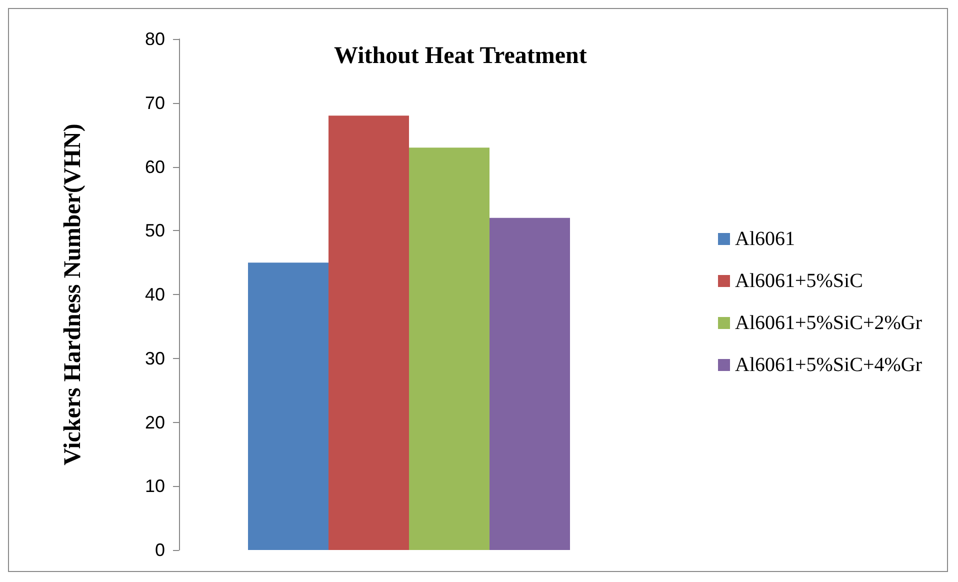 The image size is (958, 582). I want to click on legend-label: Al6061, so click(765, 239).